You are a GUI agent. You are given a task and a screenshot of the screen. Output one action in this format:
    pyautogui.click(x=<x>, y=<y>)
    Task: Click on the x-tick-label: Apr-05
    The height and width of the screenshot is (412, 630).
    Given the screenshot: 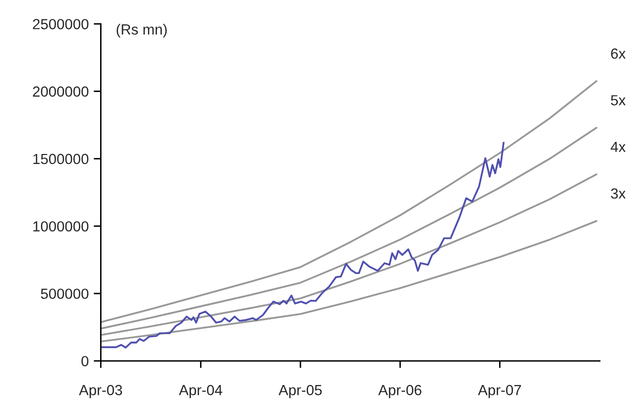 What is the action you would take?
    pyautogui.click(x=300, y=391)
    